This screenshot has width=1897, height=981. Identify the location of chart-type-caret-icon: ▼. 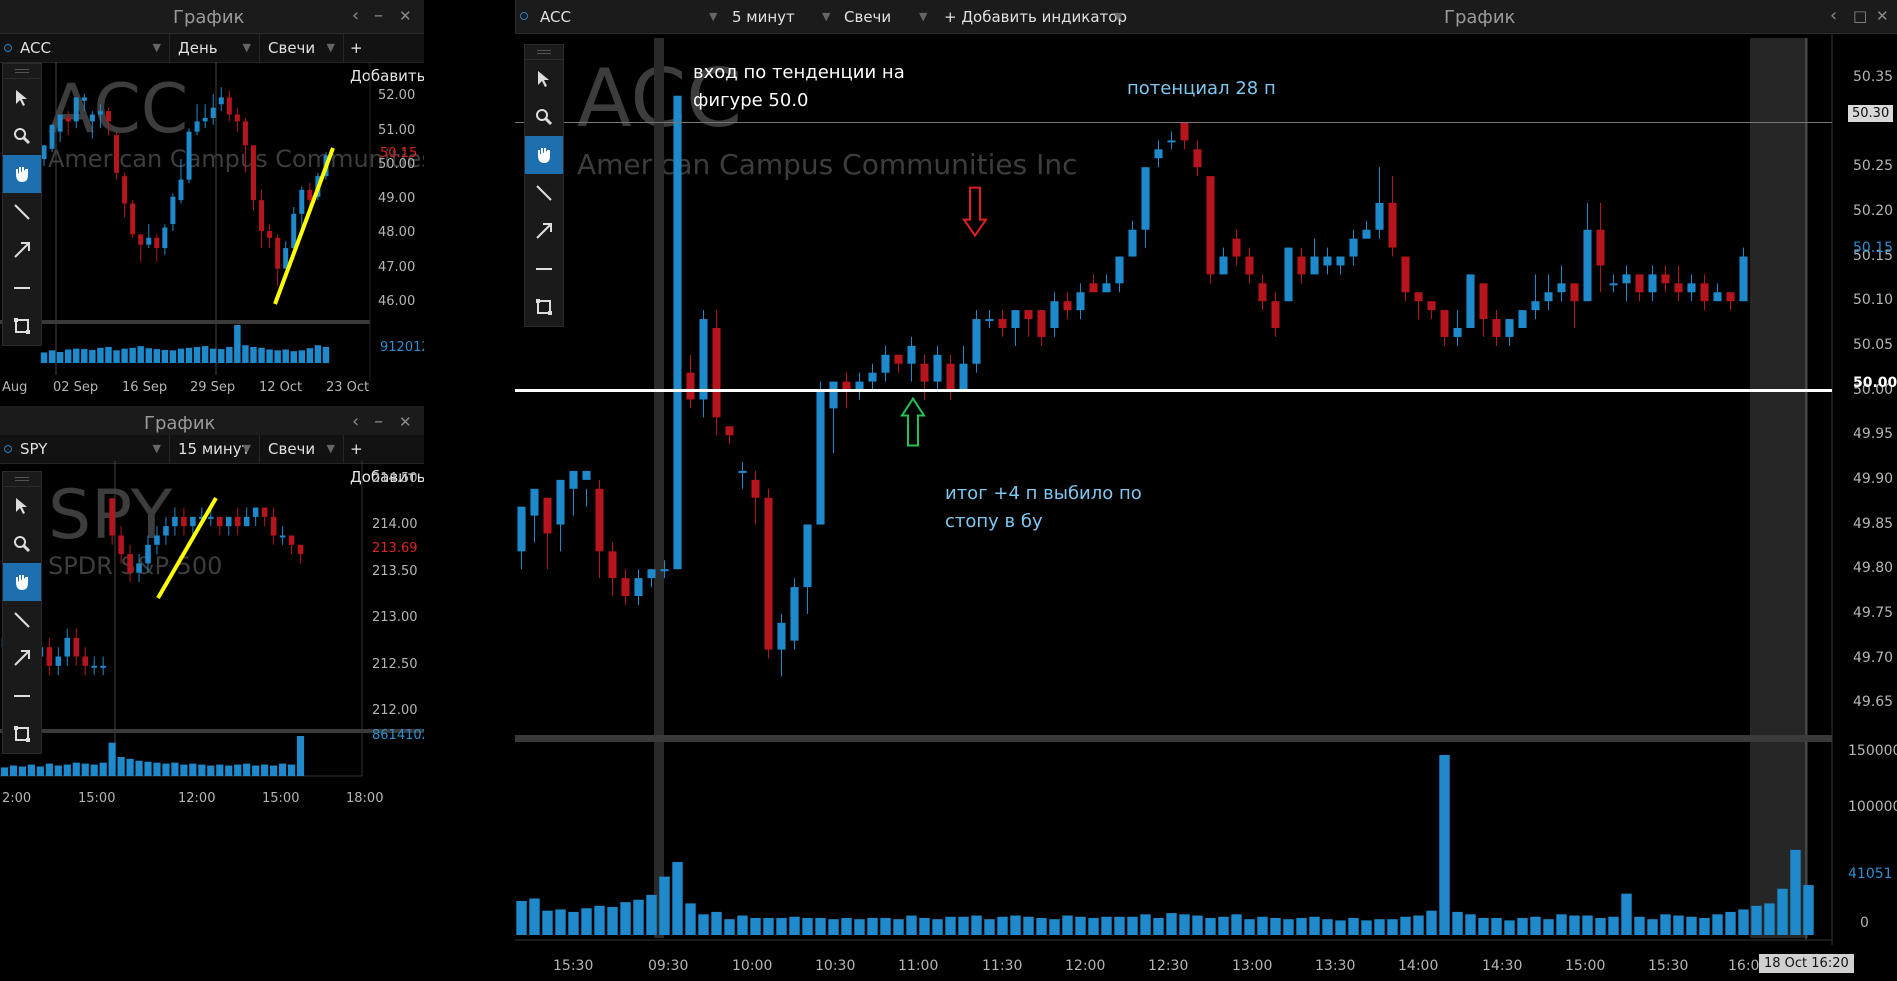
(923, 16).